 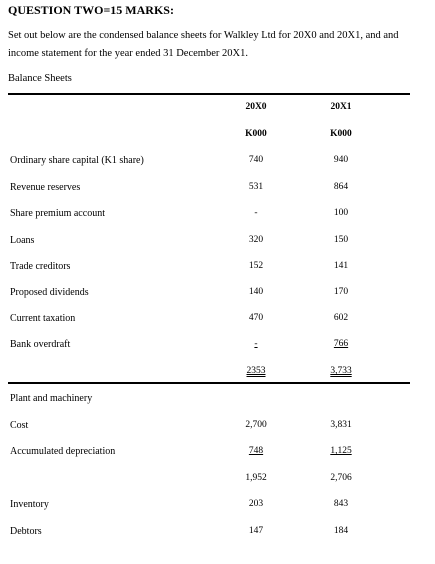 I want to click on row-label: Bank overdraft, so click(x=40, y=344).